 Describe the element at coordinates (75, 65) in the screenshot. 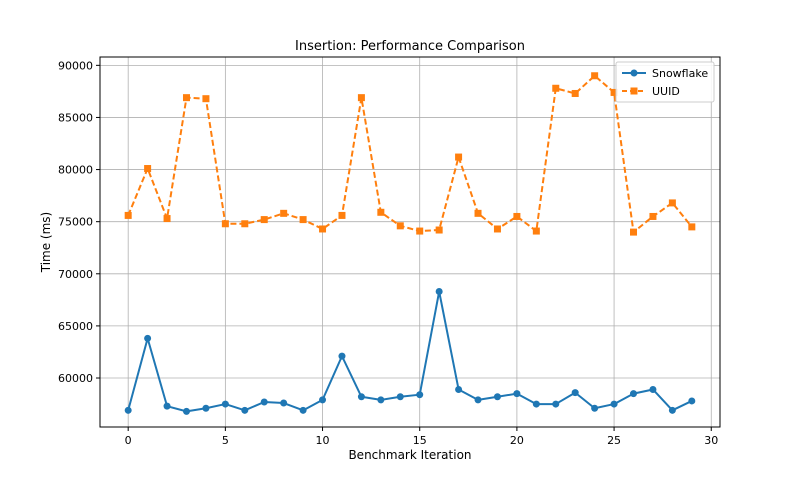

I see `y-tick-label: 90000` at that location.